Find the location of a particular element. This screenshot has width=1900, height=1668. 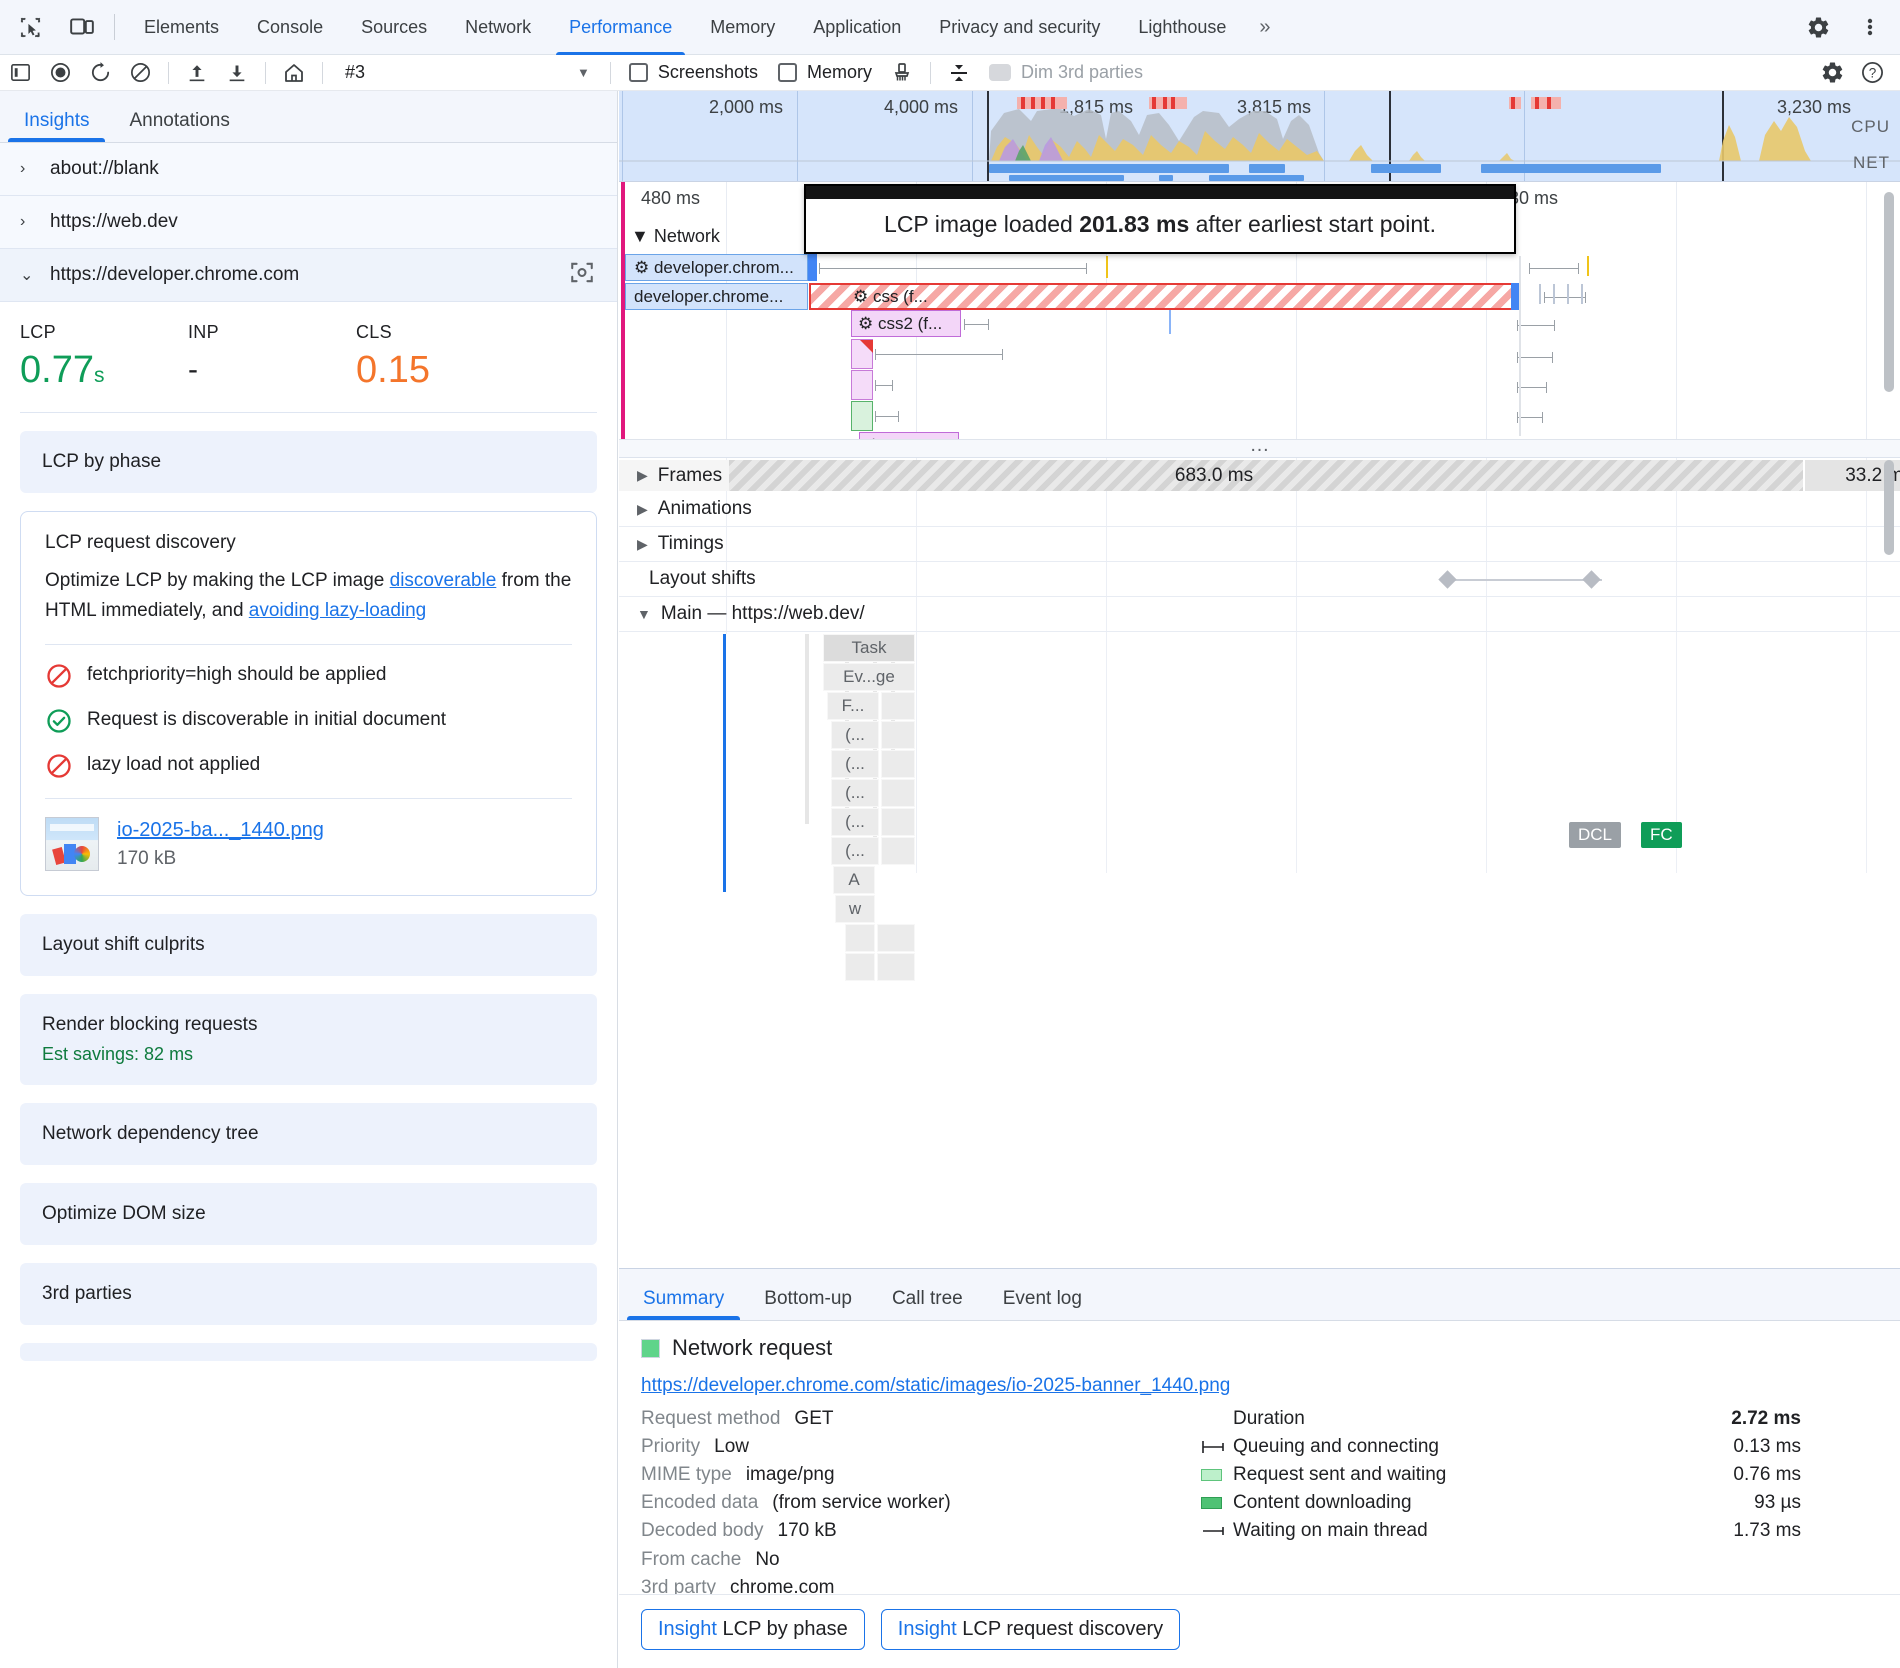

flame-frame: w is located at coordinates (855, 909).